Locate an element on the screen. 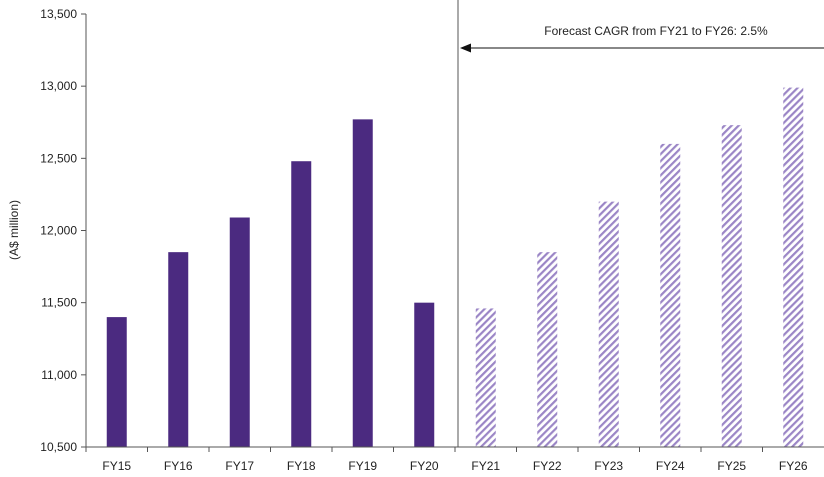  x-tick-label-fy26: FY26 is located at coordinates (793, 466).